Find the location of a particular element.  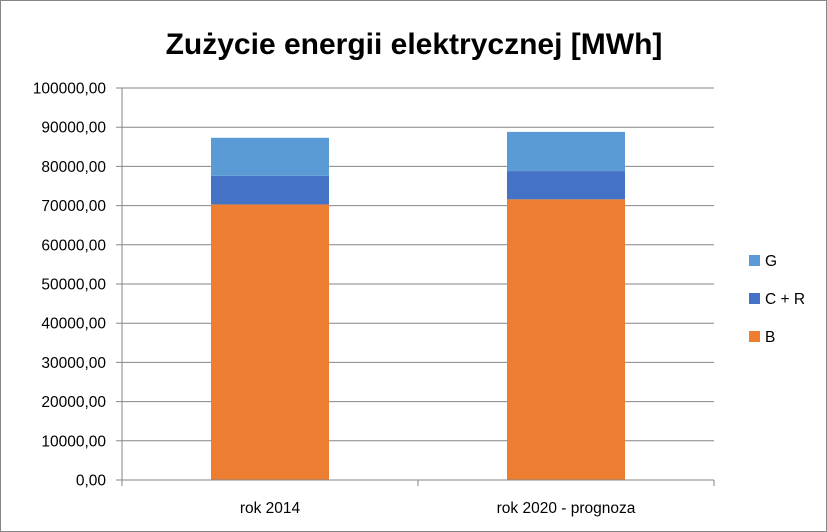

y-tick-label: 80000,00 is located at coordinates (73, 167).